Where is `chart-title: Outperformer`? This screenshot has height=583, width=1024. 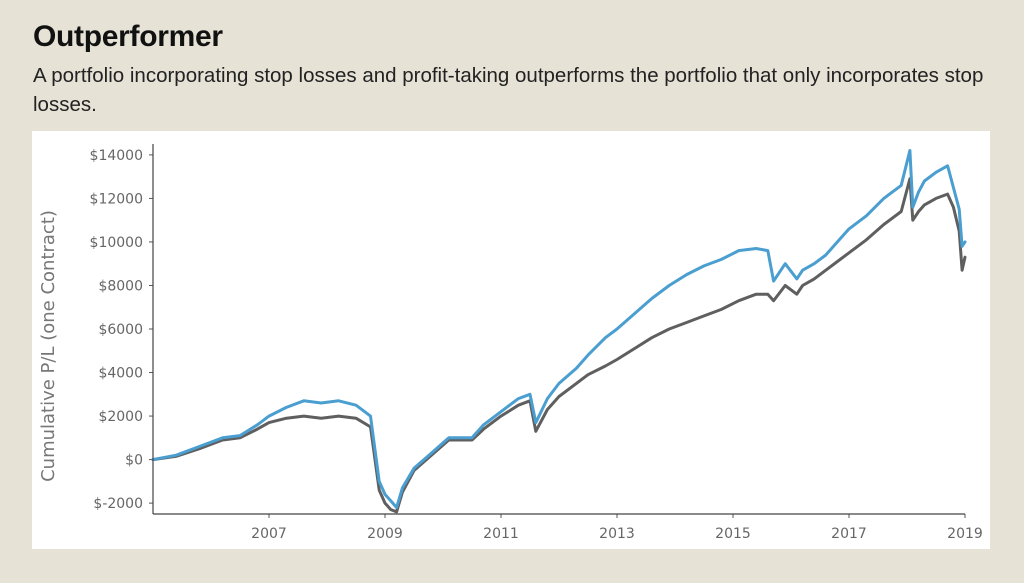
chart-title: Outperformer is located at coordinates (128, 36).